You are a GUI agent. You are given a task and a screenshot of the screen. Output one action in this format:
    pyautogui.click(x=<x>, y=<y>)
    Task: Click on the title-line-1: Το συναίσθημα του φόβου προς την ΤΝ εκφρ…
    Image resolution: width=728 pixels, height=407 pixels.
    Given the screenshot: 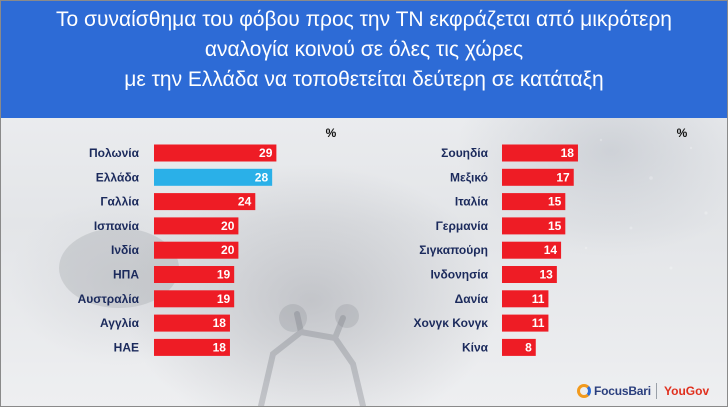 What is the action you would take?
    pyautogui.click(x=364, y=19)
    